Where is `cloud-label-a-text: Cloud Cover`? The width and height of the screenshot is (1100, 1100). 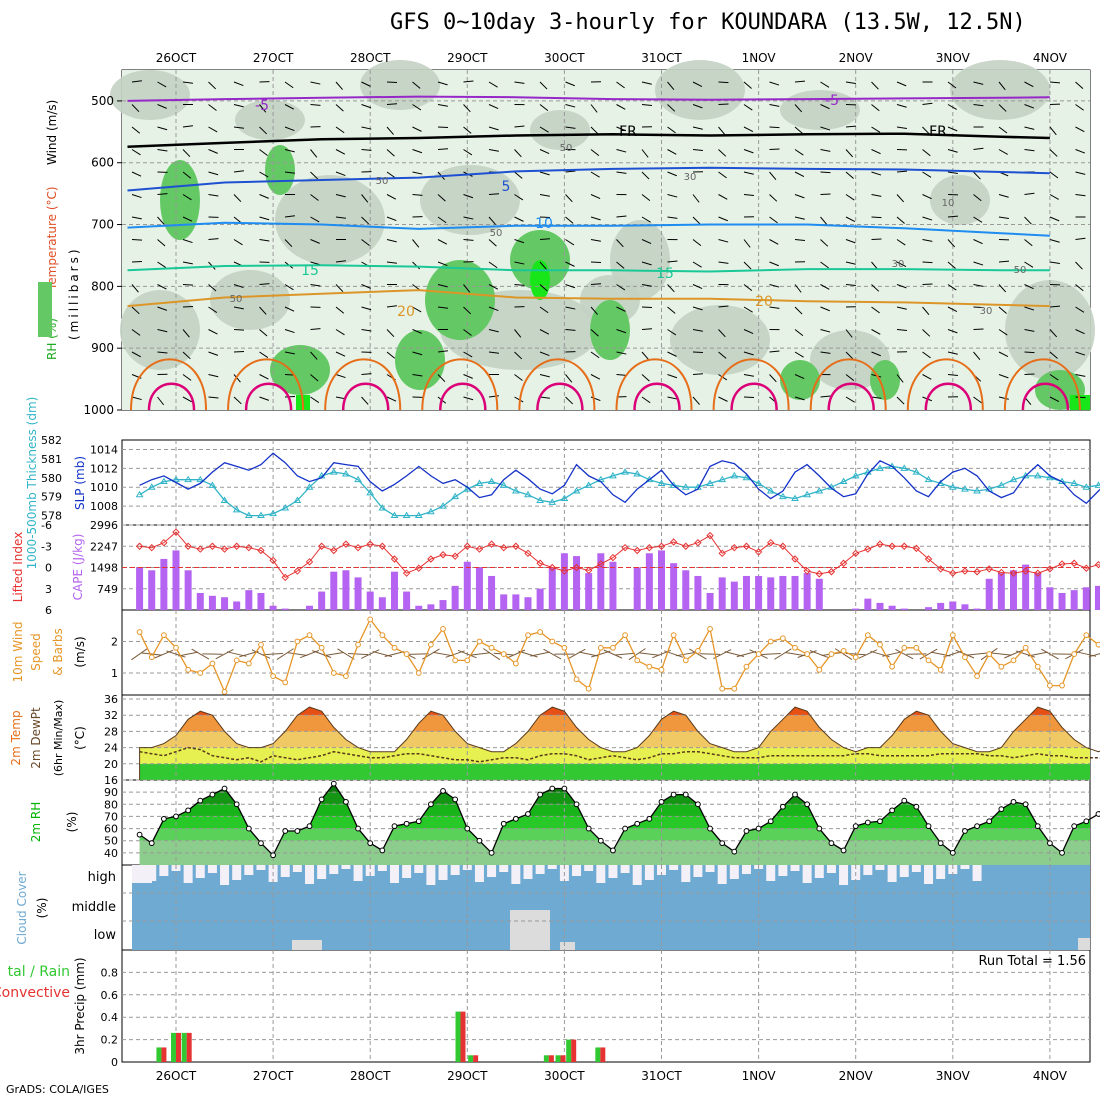 cloud-label-a-text: Cloud Cover is located at coordinates (22, 907).